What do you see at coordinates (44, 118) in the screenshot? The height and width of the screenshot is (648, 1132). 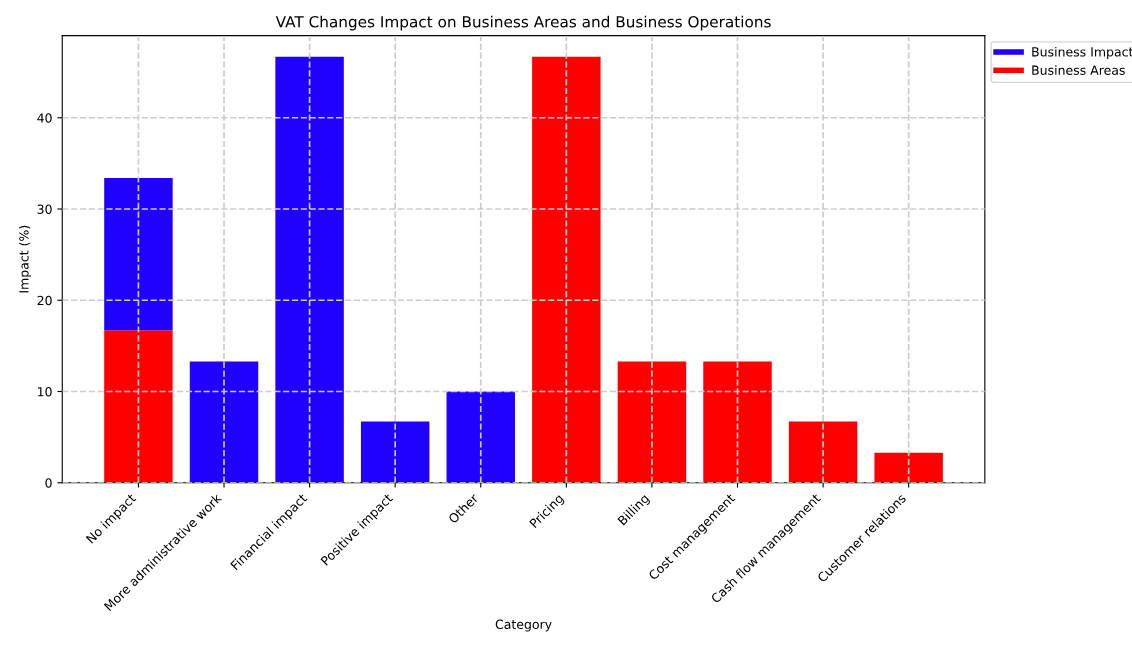 I see `y-tick-label: 40` at bounding box center [44, 118].